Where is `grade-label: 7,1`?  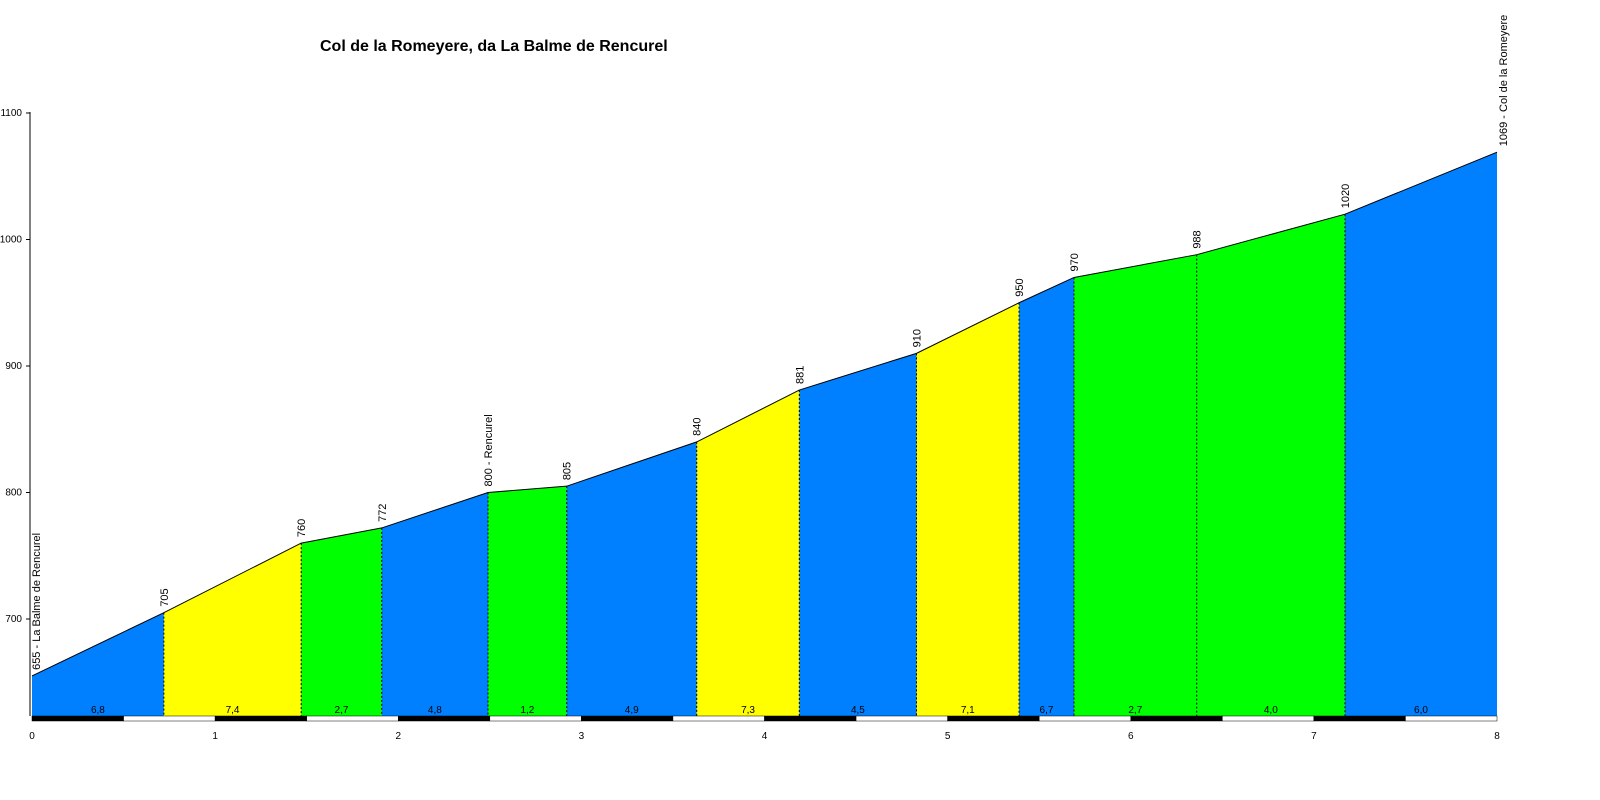 grade-label: 7,1 is located at coordinates (968, 710).